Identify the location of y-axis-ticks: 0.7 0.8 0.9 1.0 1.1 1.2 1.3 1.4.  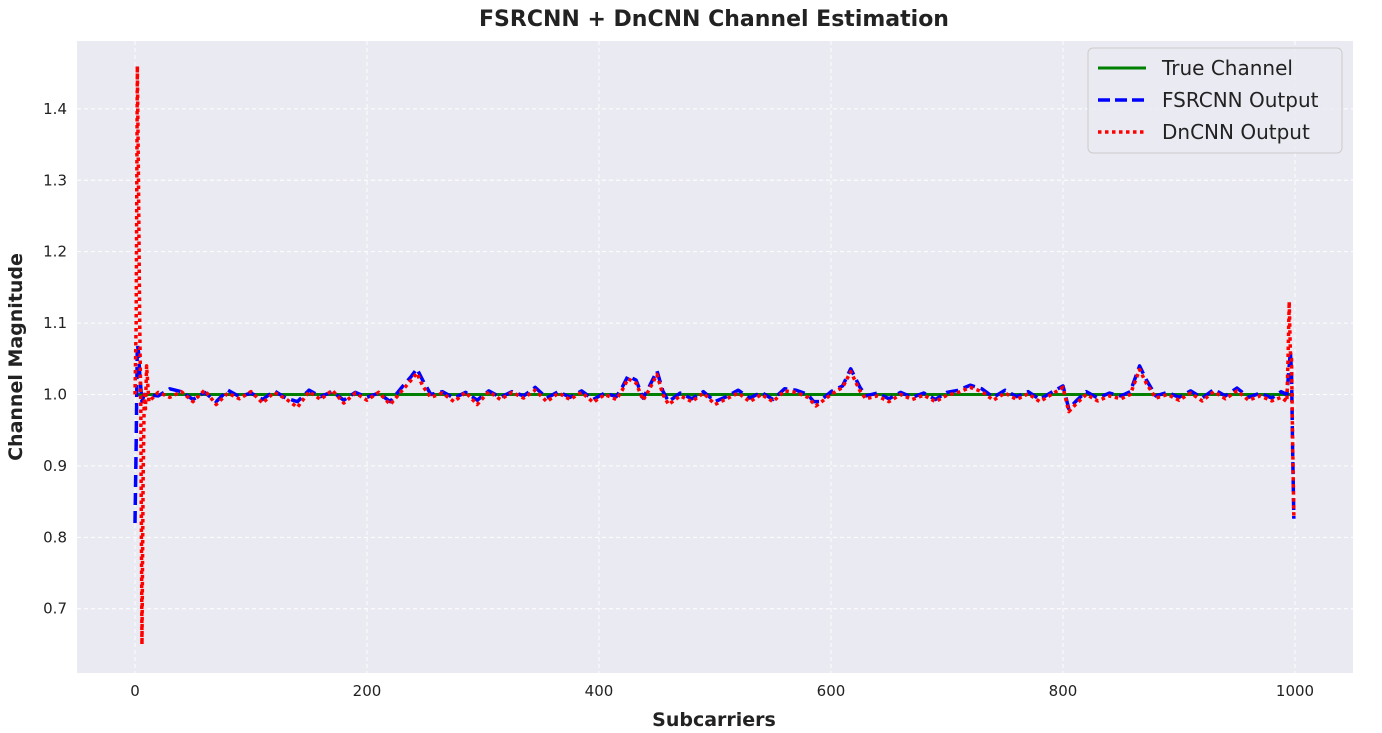
(55, 359).